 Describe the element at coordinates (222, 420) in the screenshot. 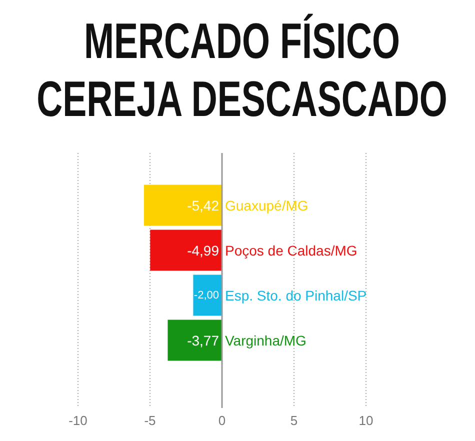

I see `x-tick-label: 0` at that location.